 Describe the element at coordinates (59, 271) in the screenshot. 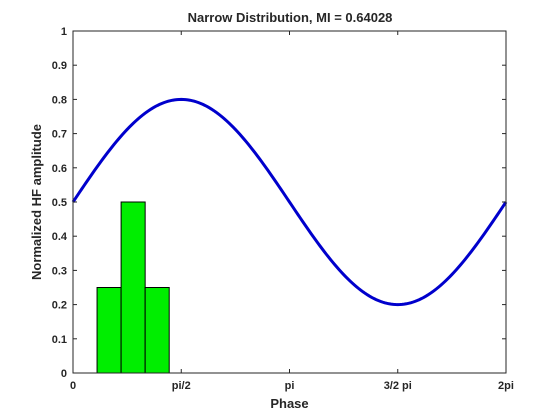

I see `y-tick-label-3: 0.3` at that location.